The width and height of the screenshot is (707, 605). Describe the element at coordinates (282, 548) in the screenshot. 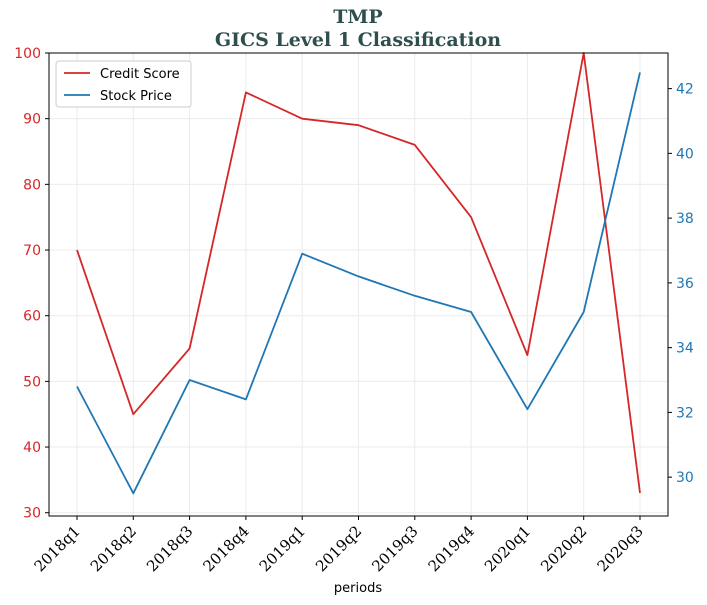

I see `x-tick-label: 2019q1` at that location.